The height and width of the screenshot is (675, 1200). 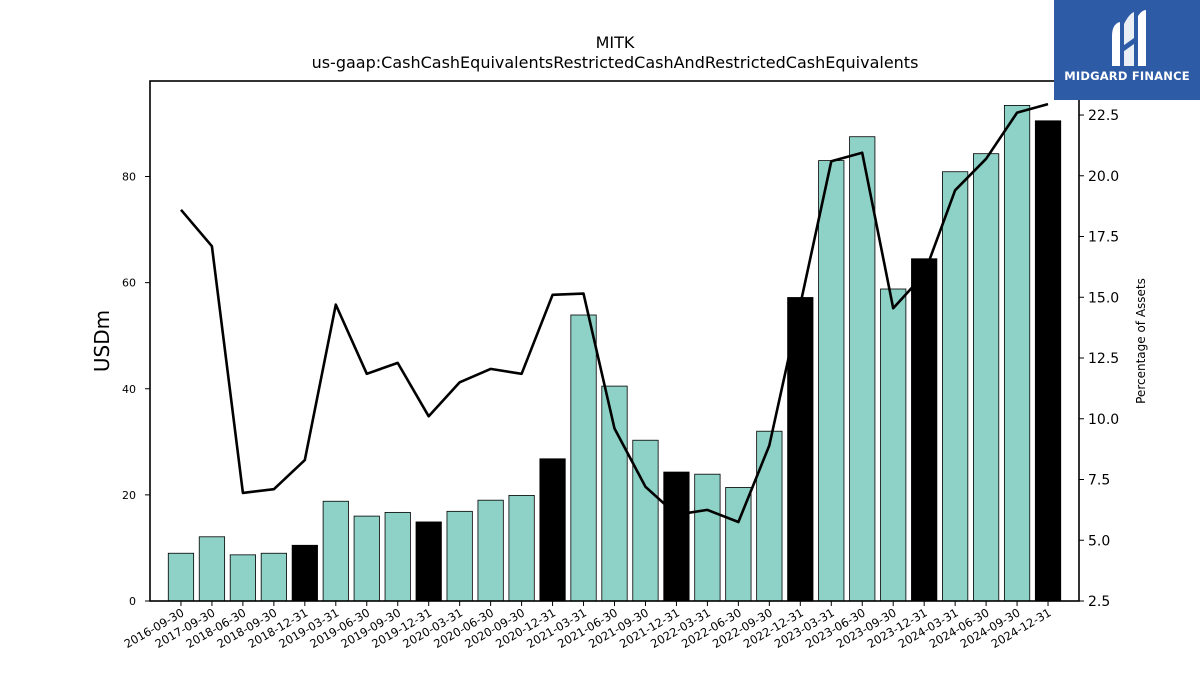 I want to click on y-tick-label: 0, so click(x=132, y=601).